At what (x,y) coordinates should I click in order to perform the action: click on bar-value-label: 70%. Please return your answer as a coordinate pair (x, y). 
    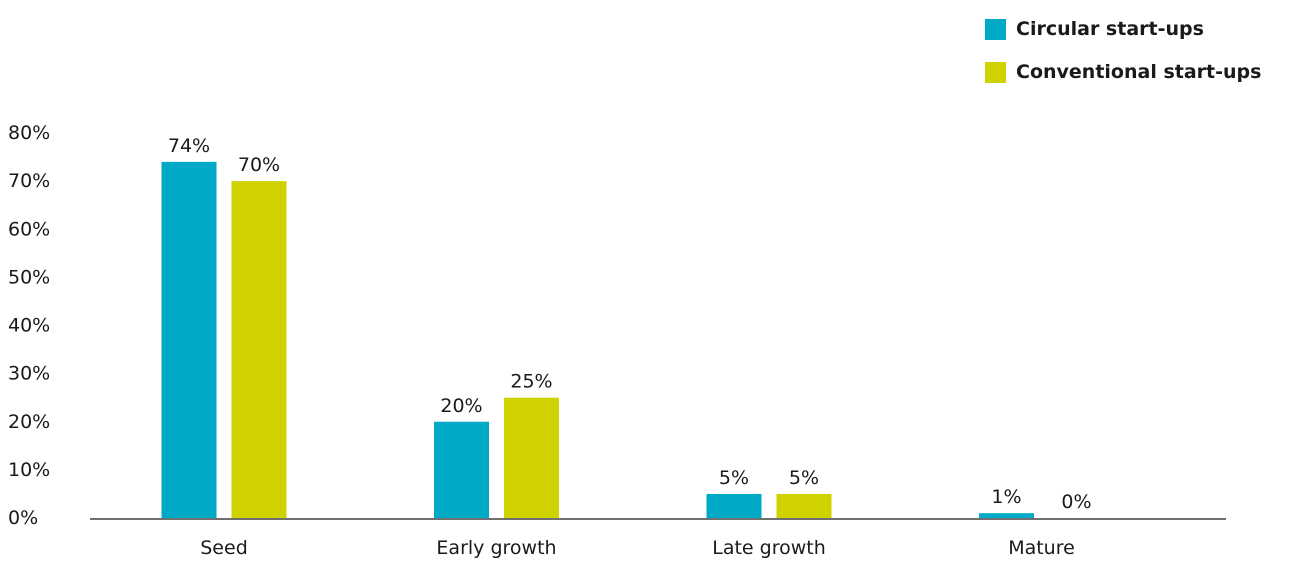
    Looking at the image, I should click on (259, 165).